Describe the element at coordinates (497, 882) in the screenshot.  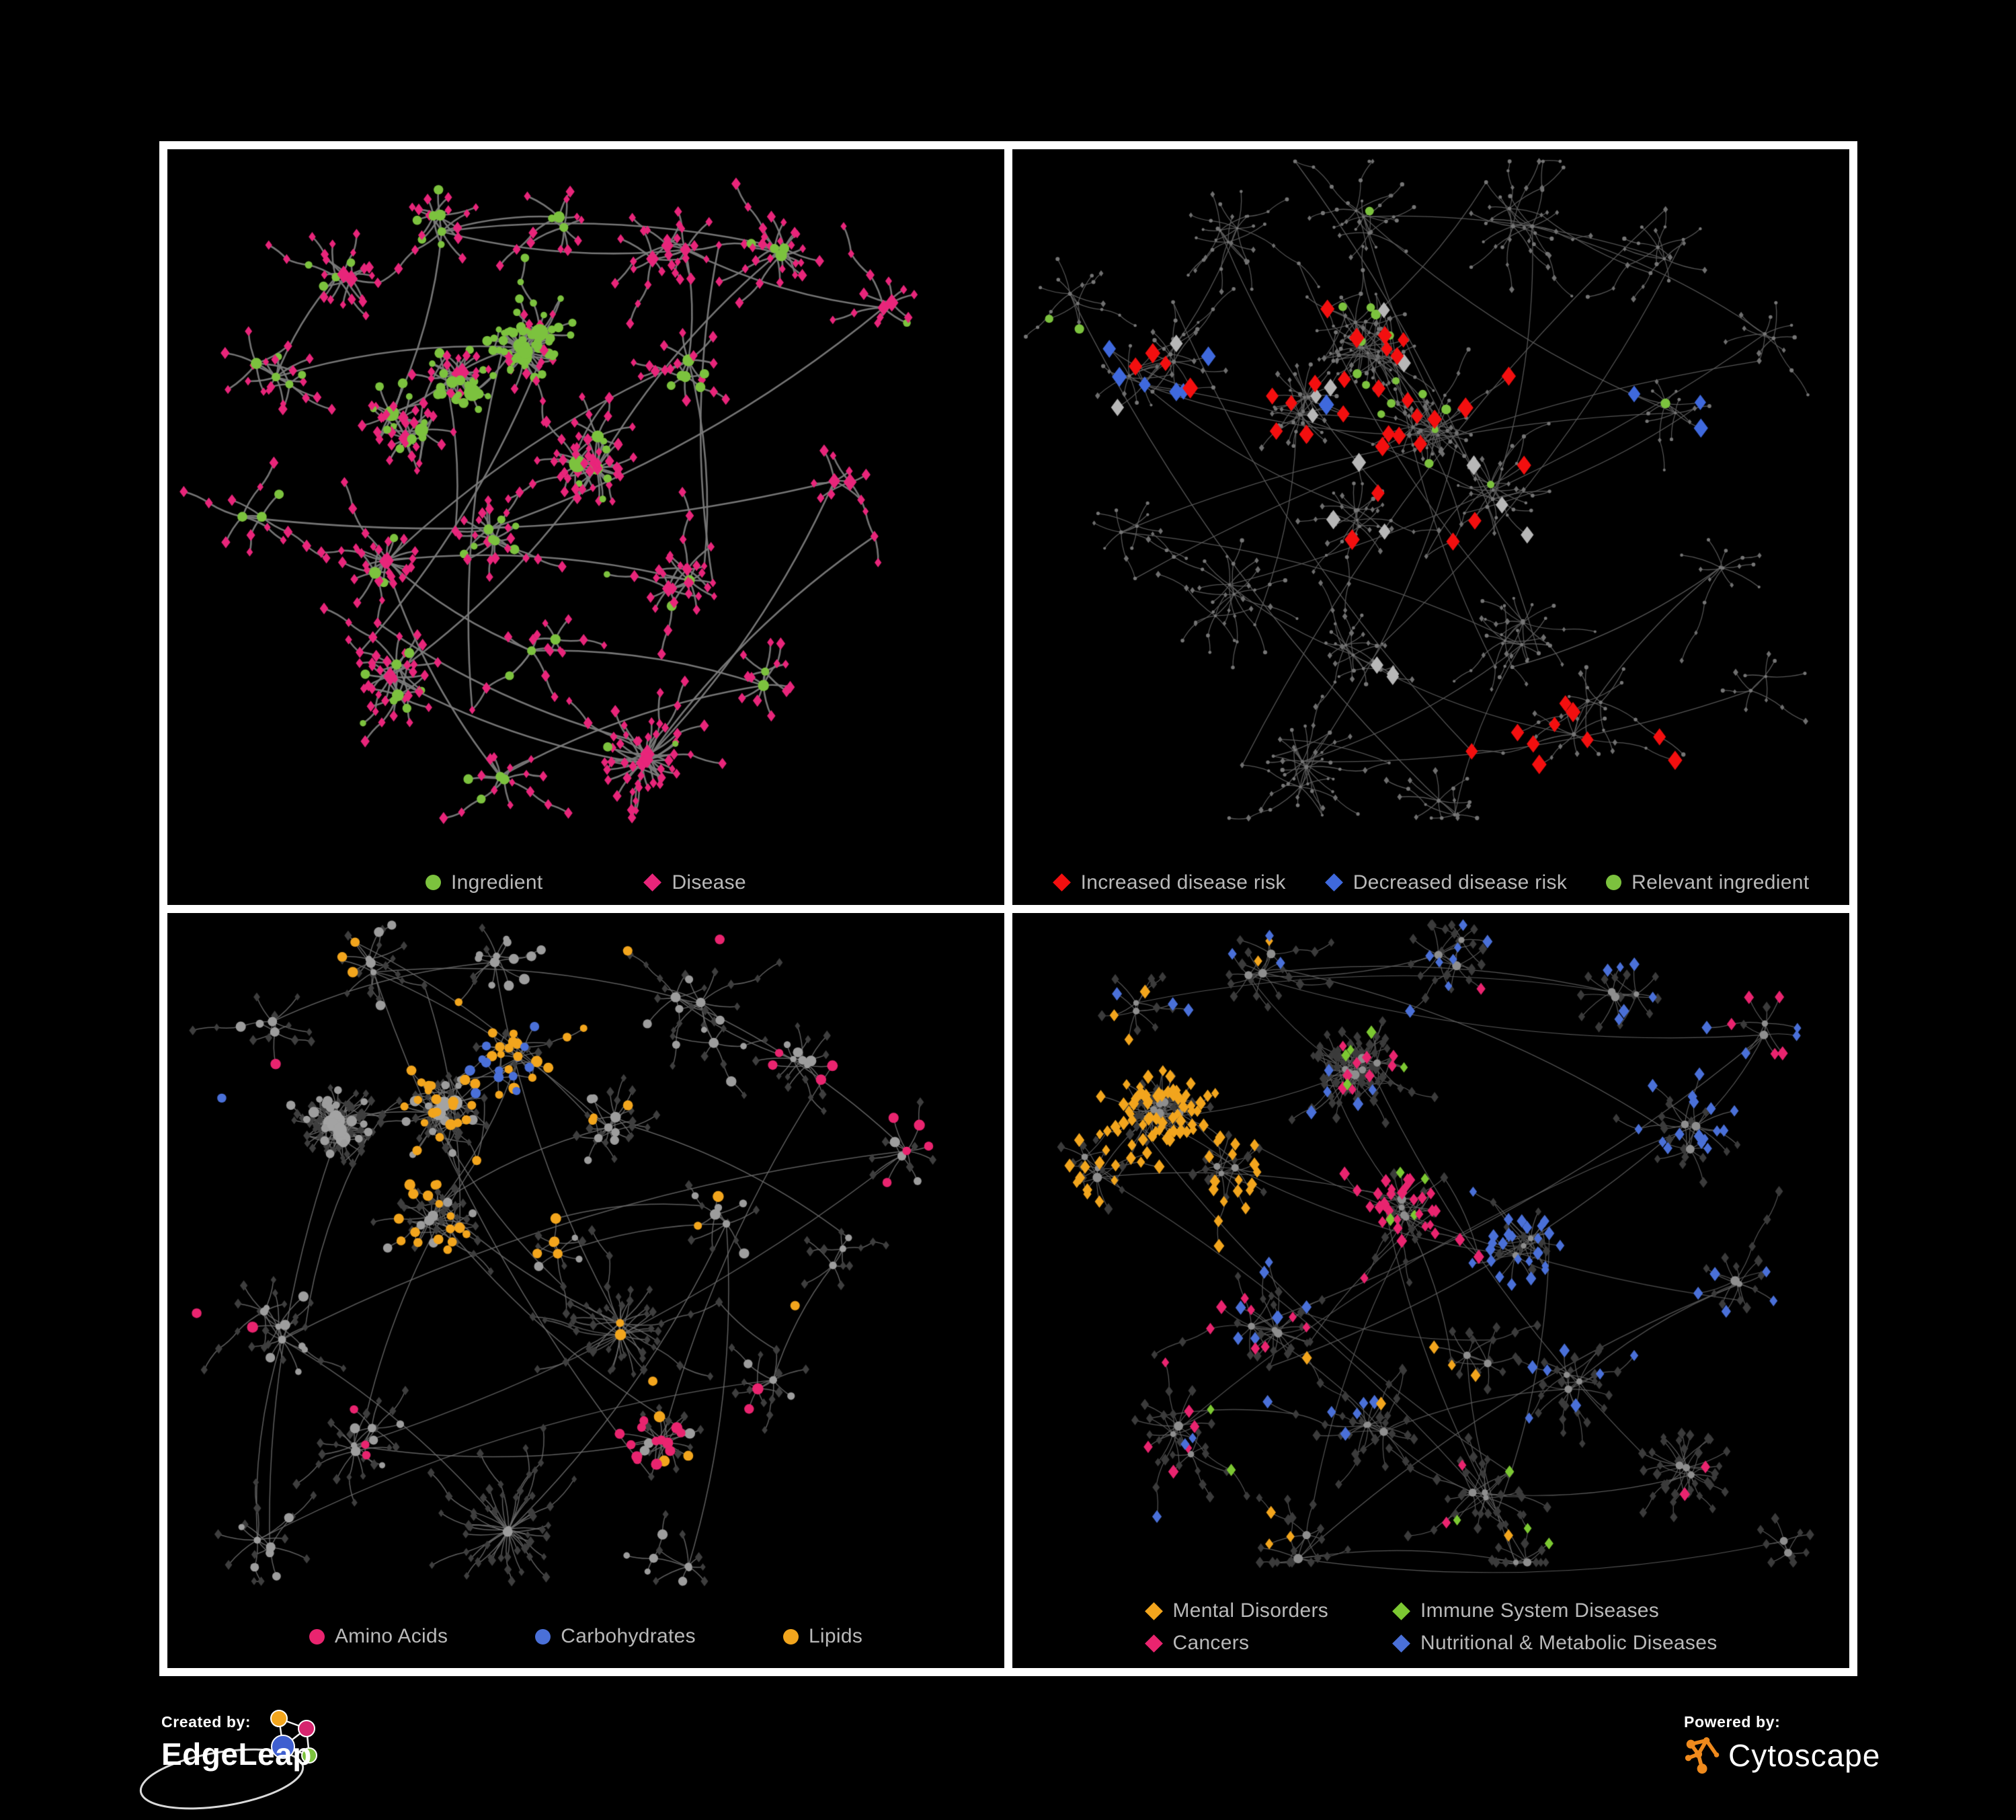
I see `legend-label: Ingredient` at that location.